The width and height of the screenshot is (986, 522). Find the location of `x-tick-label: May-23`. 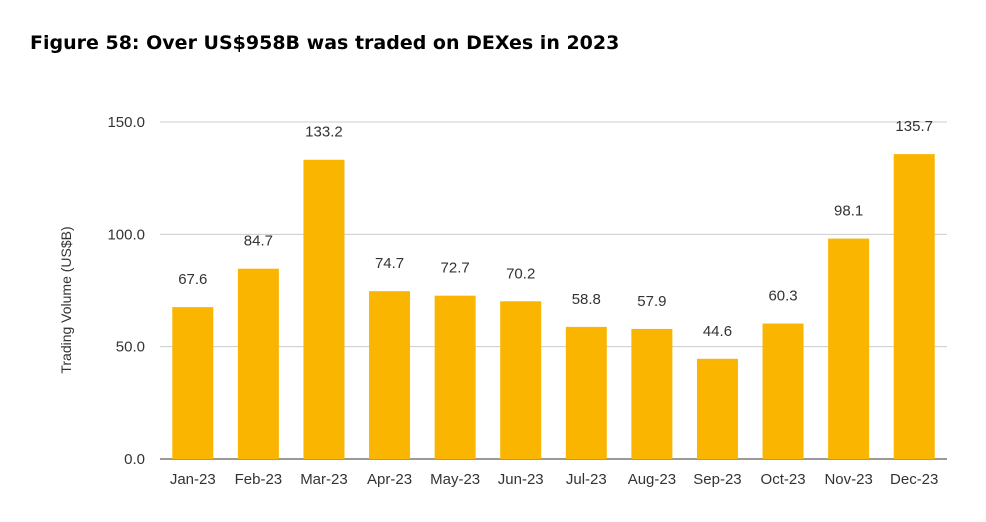

x-tick-label: May-23 is located at coordinates (455, 479).